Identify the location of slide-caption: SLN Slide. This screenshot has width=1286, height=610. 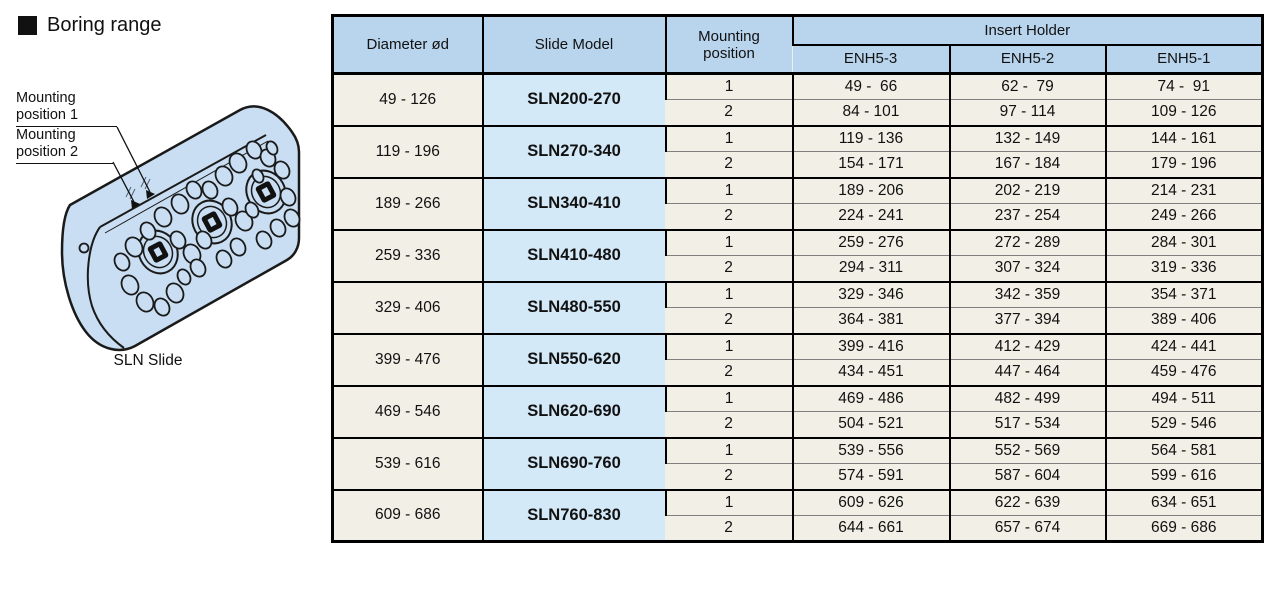
(148, 360).